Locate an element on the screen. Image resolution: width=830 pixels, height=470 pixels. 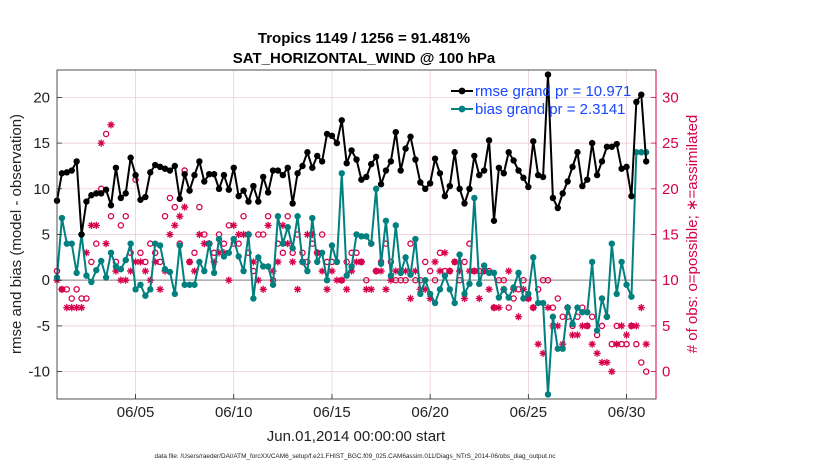
y2-tick-label: 15 is located at coordinates (670, 235).